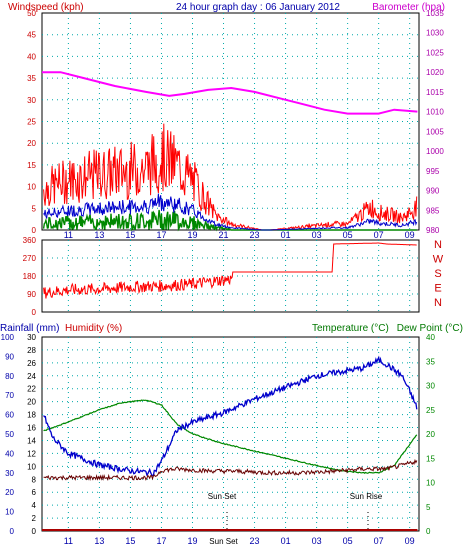 Image resolution: width=468 pixels, height=555 pixels. I want to click on humidity-ytick-4: 40, so click(9, 453).